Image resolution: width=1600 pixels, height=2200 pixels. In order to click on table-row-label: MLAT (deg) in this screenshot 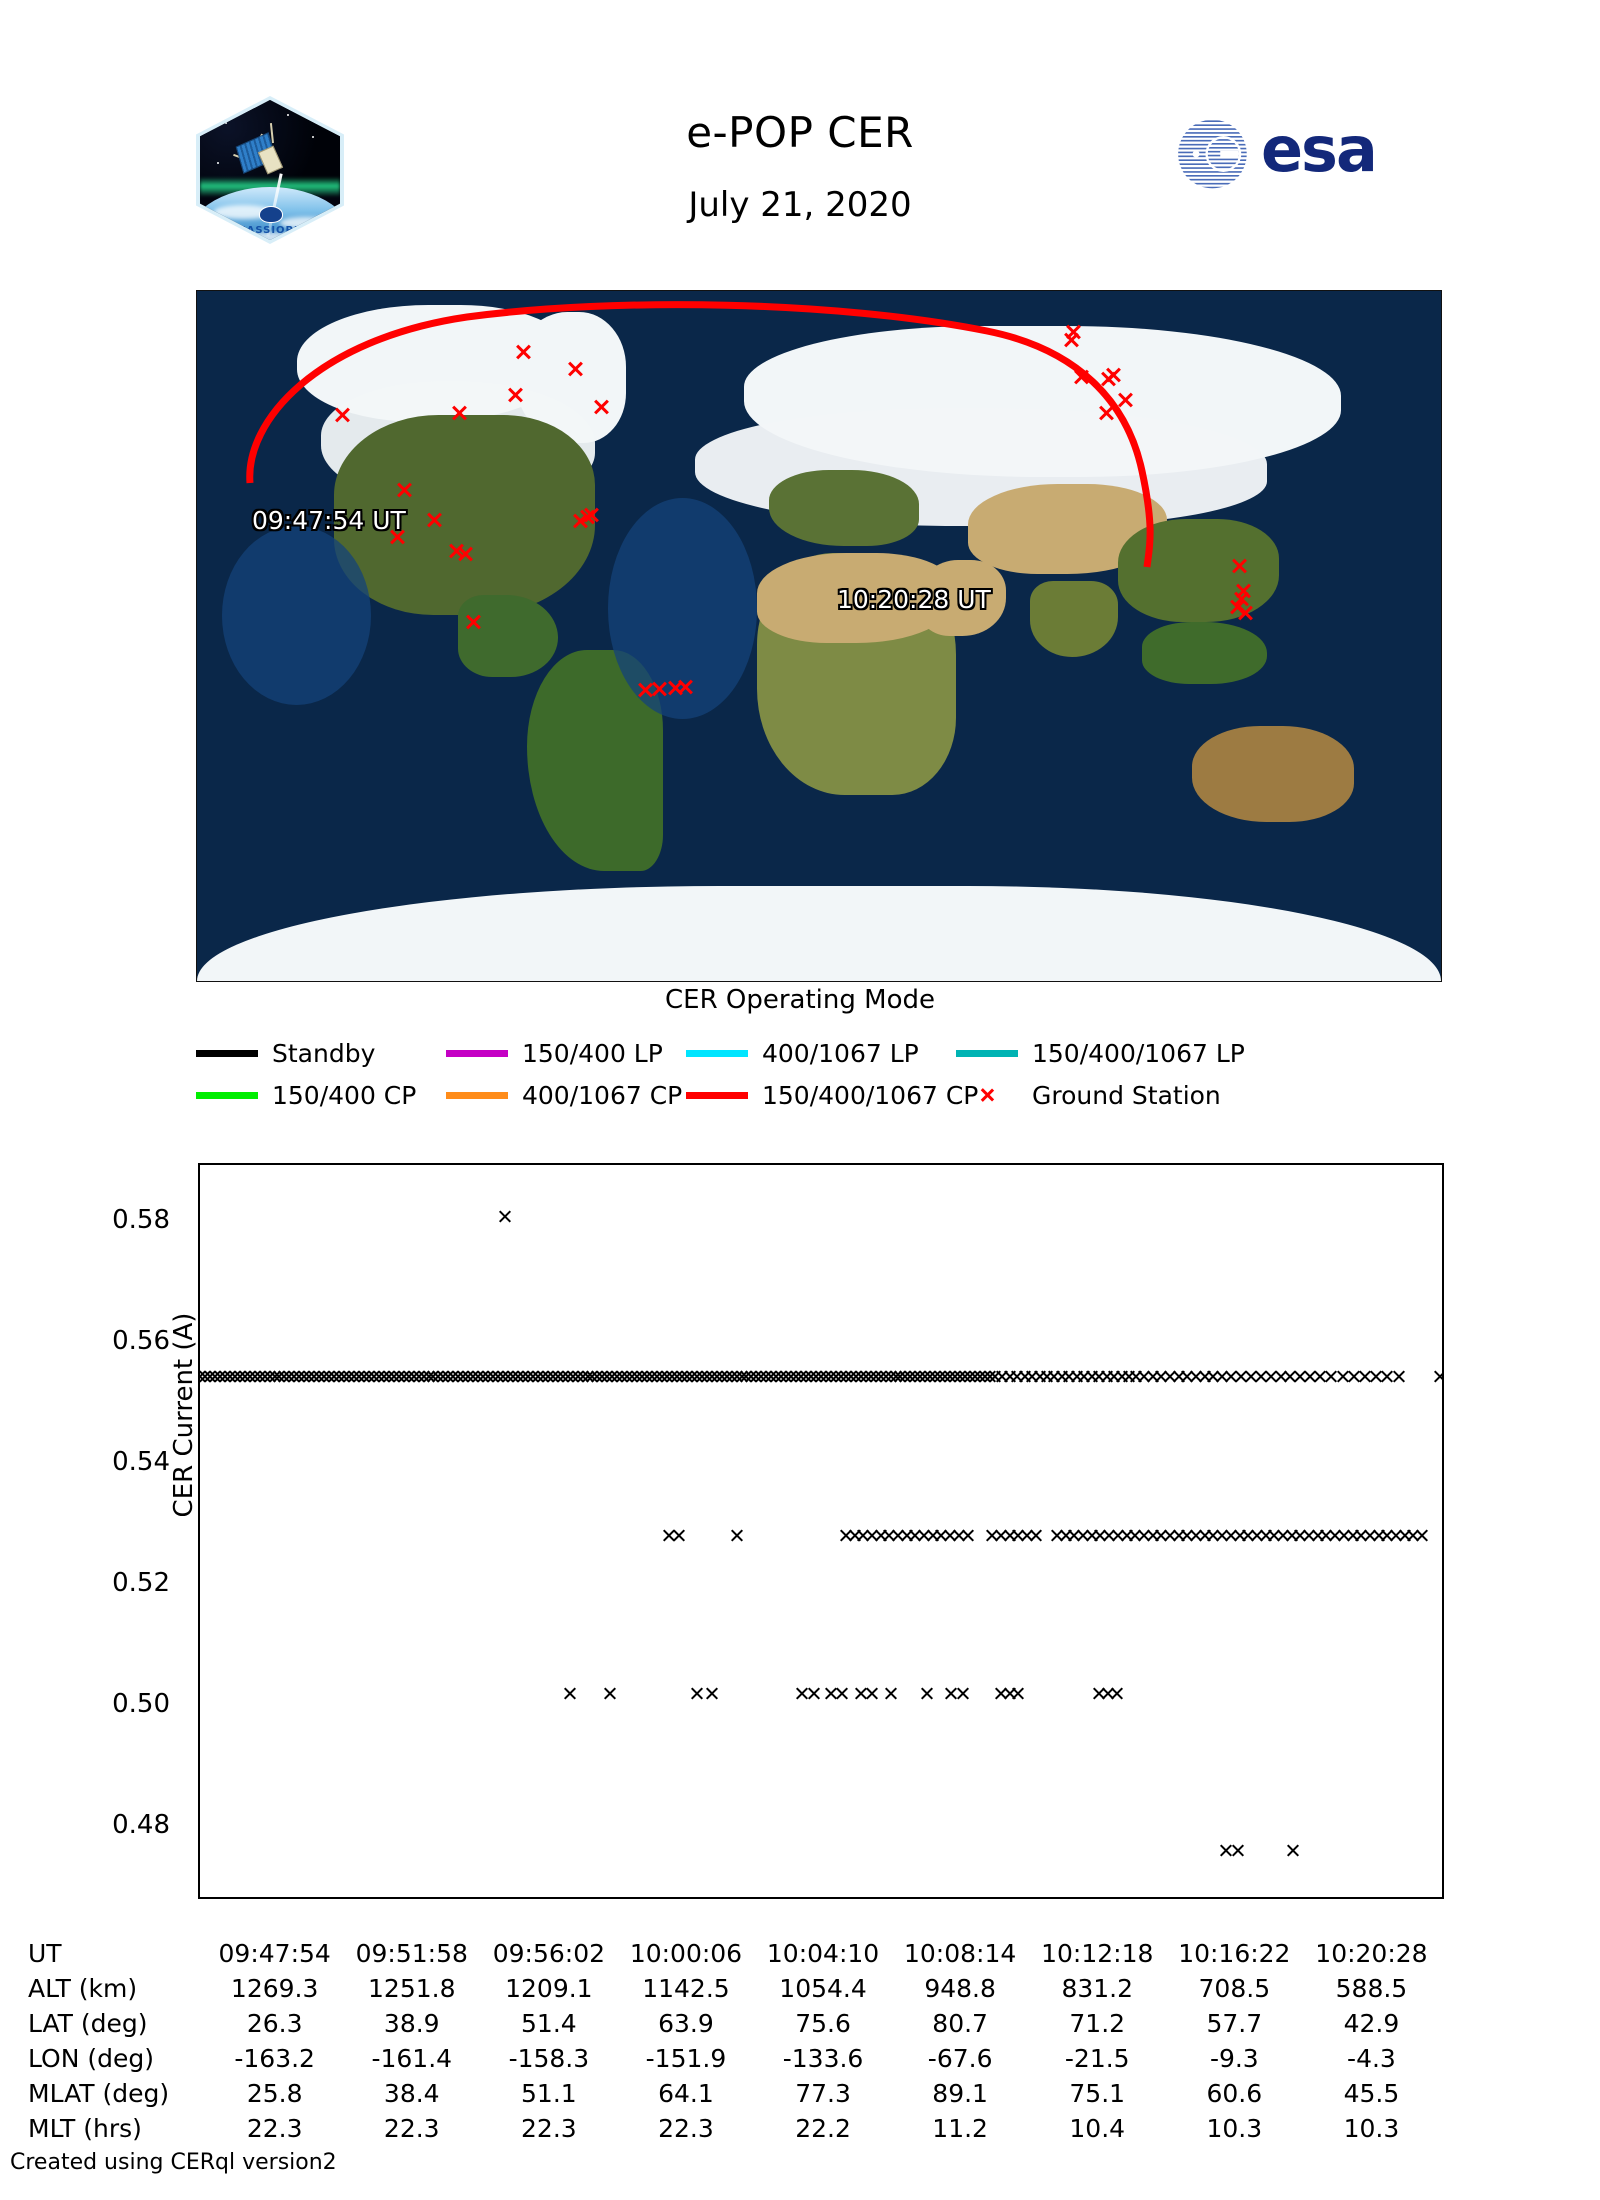, I will do `click(99, 2093)`.